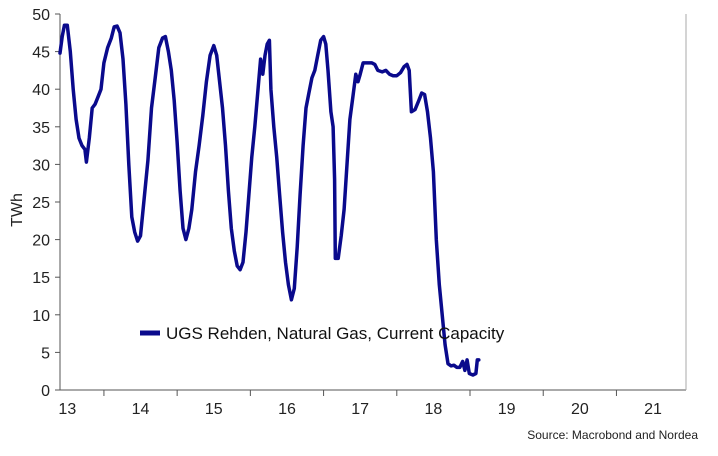  What do you see at coordinates (67, 409) in the screenshot?
I see `x-tick-label: 13` at bounding box center [67, 409].